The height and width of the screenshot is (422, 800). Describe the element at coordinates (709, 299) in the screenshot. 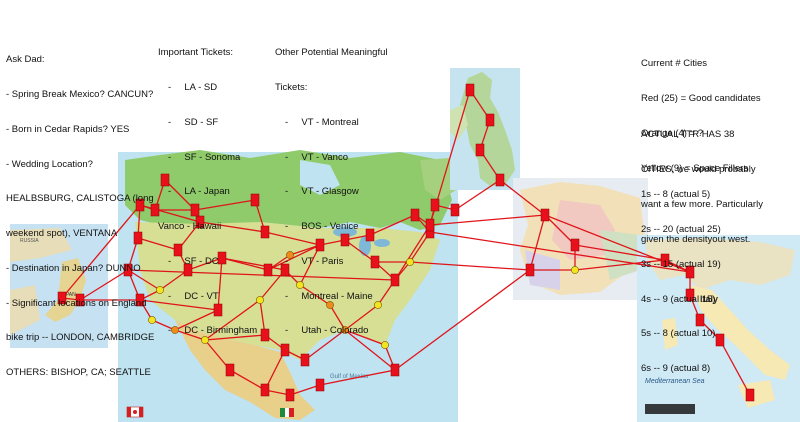

I see `italy-label: Italy` at that location.